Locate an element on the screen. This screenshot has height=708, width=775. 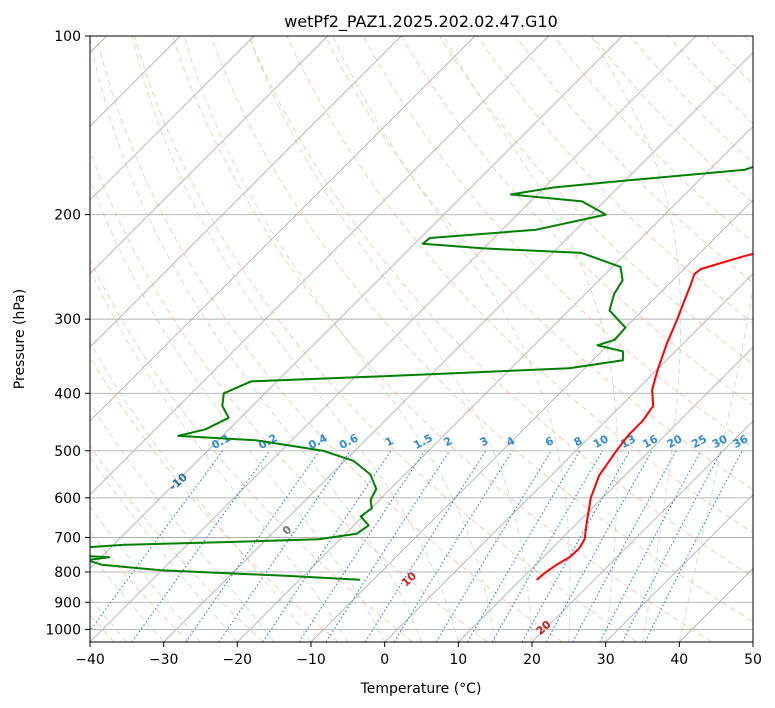
y-tick-label: 900 is located at coordinates (67, 603).